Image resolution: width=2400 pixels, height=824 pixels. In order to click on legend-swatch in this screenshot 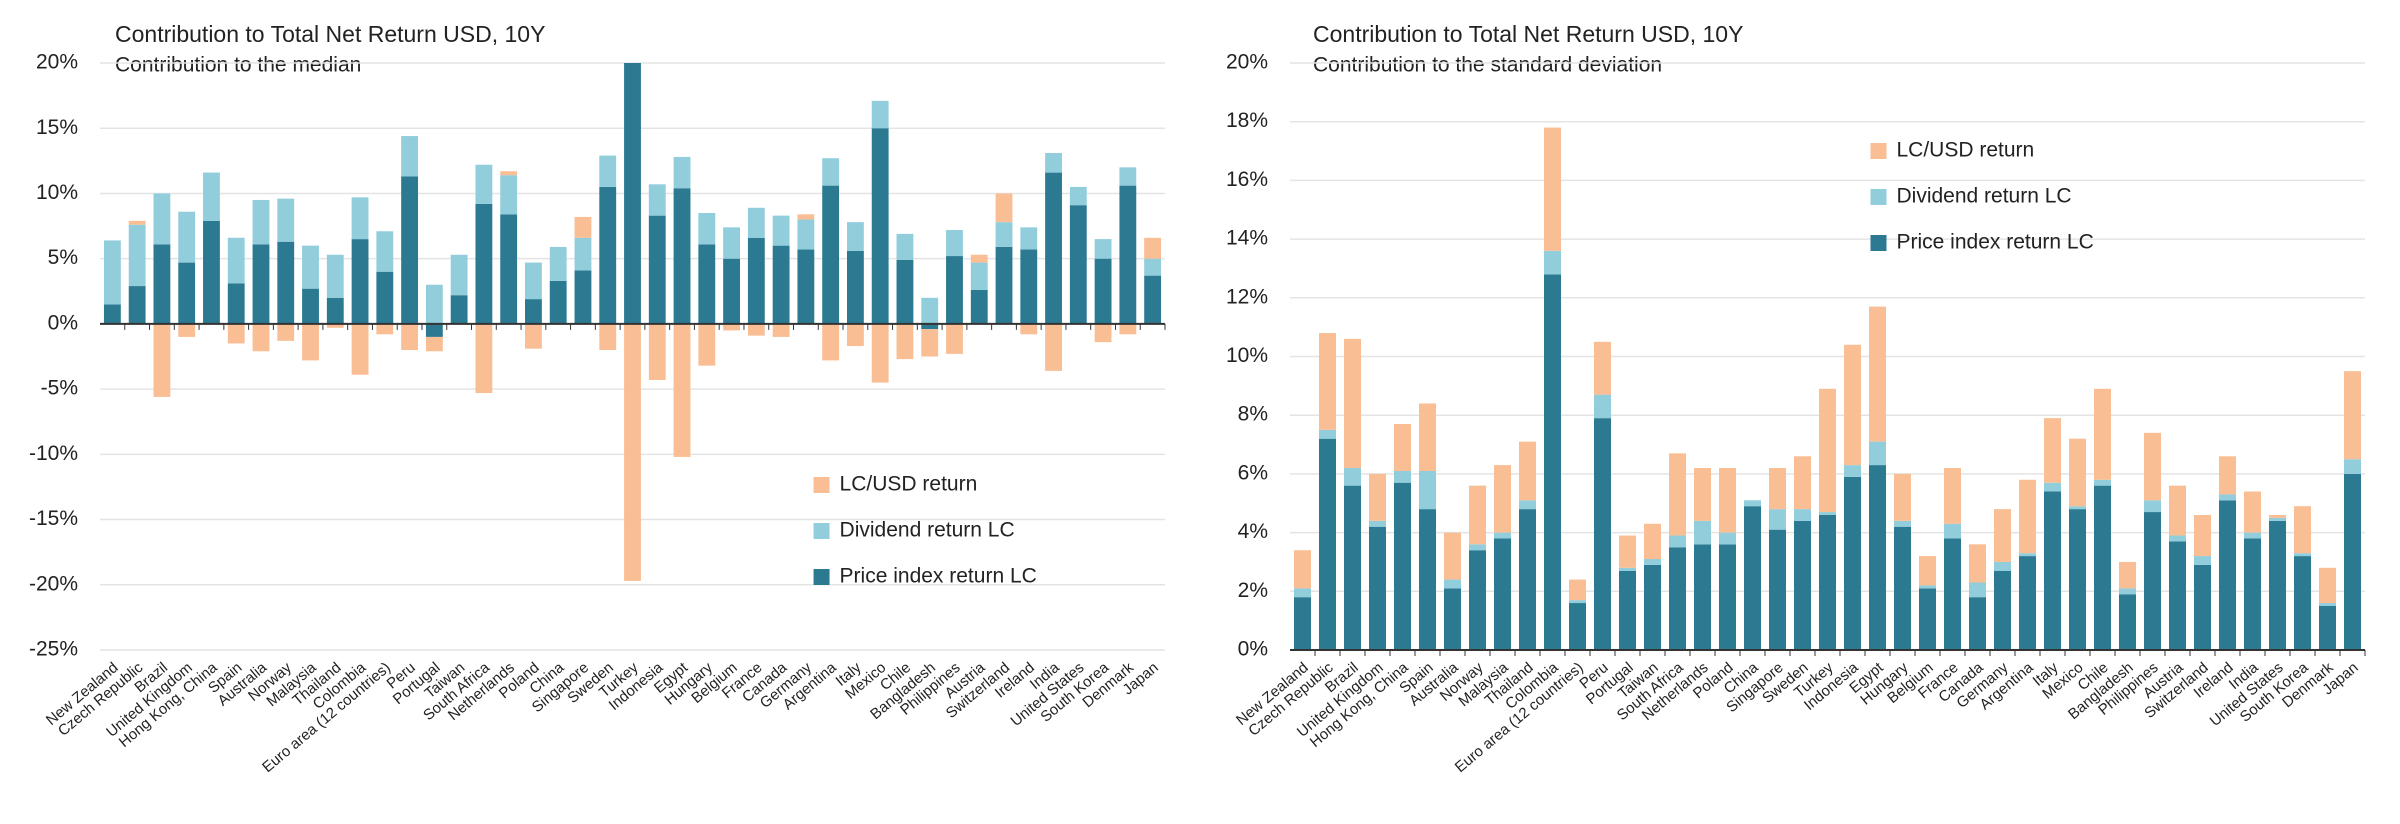, I will do `click(821, 531)`.